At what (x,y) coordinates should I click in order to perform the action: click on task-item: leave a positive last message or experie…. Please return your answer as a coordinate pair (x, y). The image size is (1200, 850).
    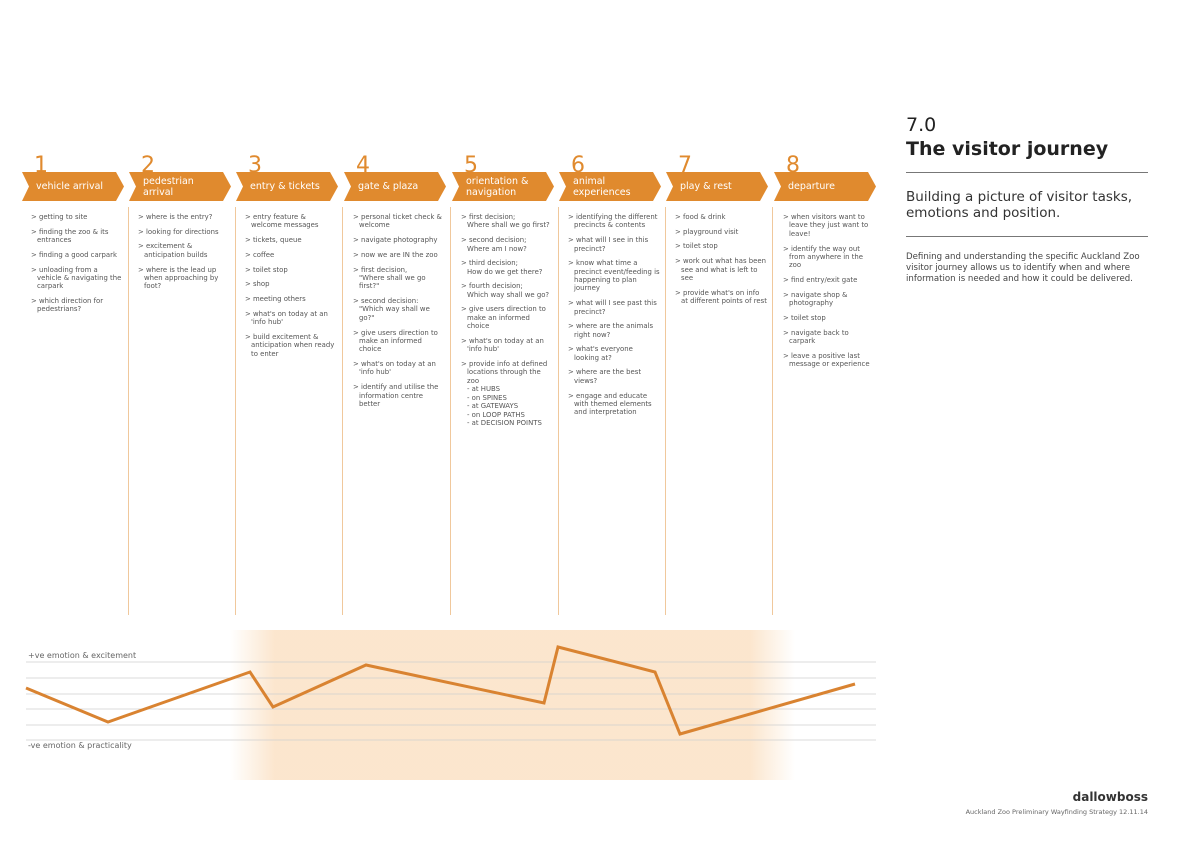
    Looking at the image, I should click on (829, 360).